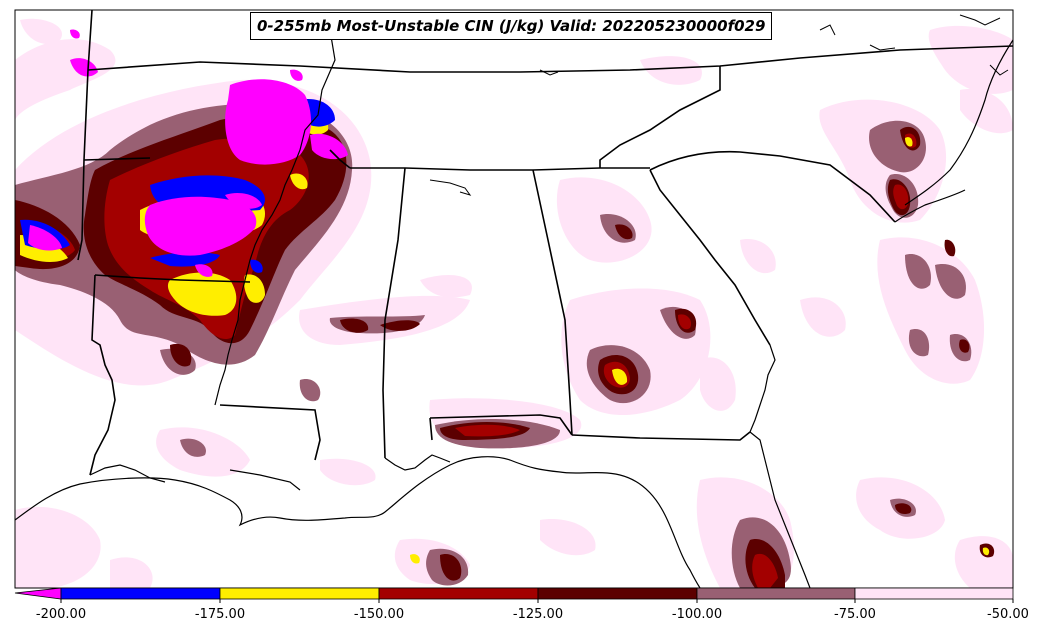  Describe the element at coordinates (1008, 614) in the screenshot. I see `colorbar-tick-label: -50.00` at that location.